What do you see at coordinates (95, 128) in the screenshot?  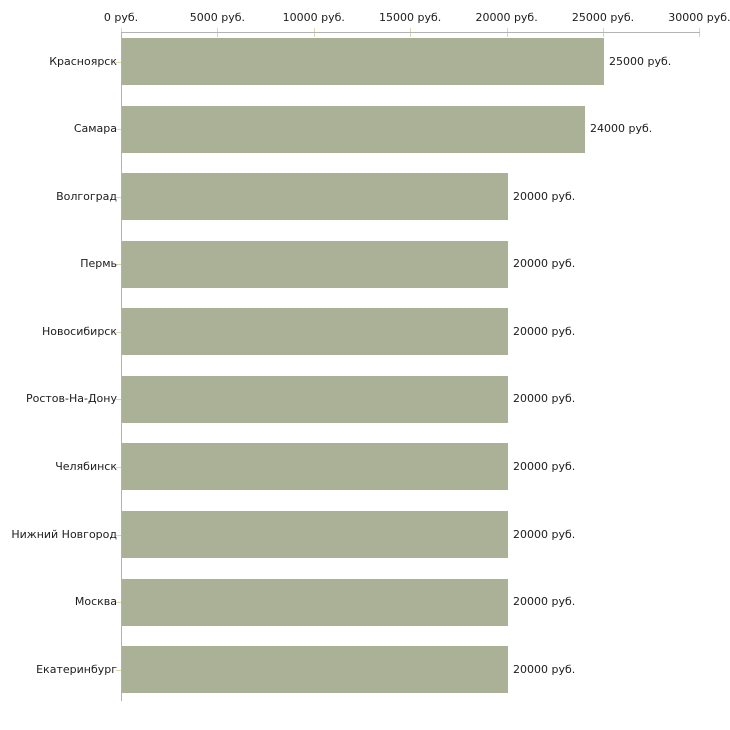 I see `category-label: Самара` at bounding box center [95, 128].